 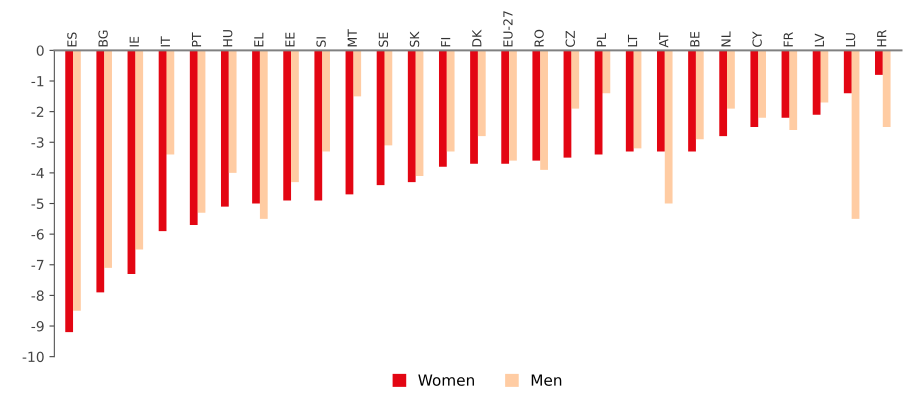 What do you see at coordinates (477, 38) in the screenshot?
I see `x-tick-label: DK` at bounding box center [477, 38].